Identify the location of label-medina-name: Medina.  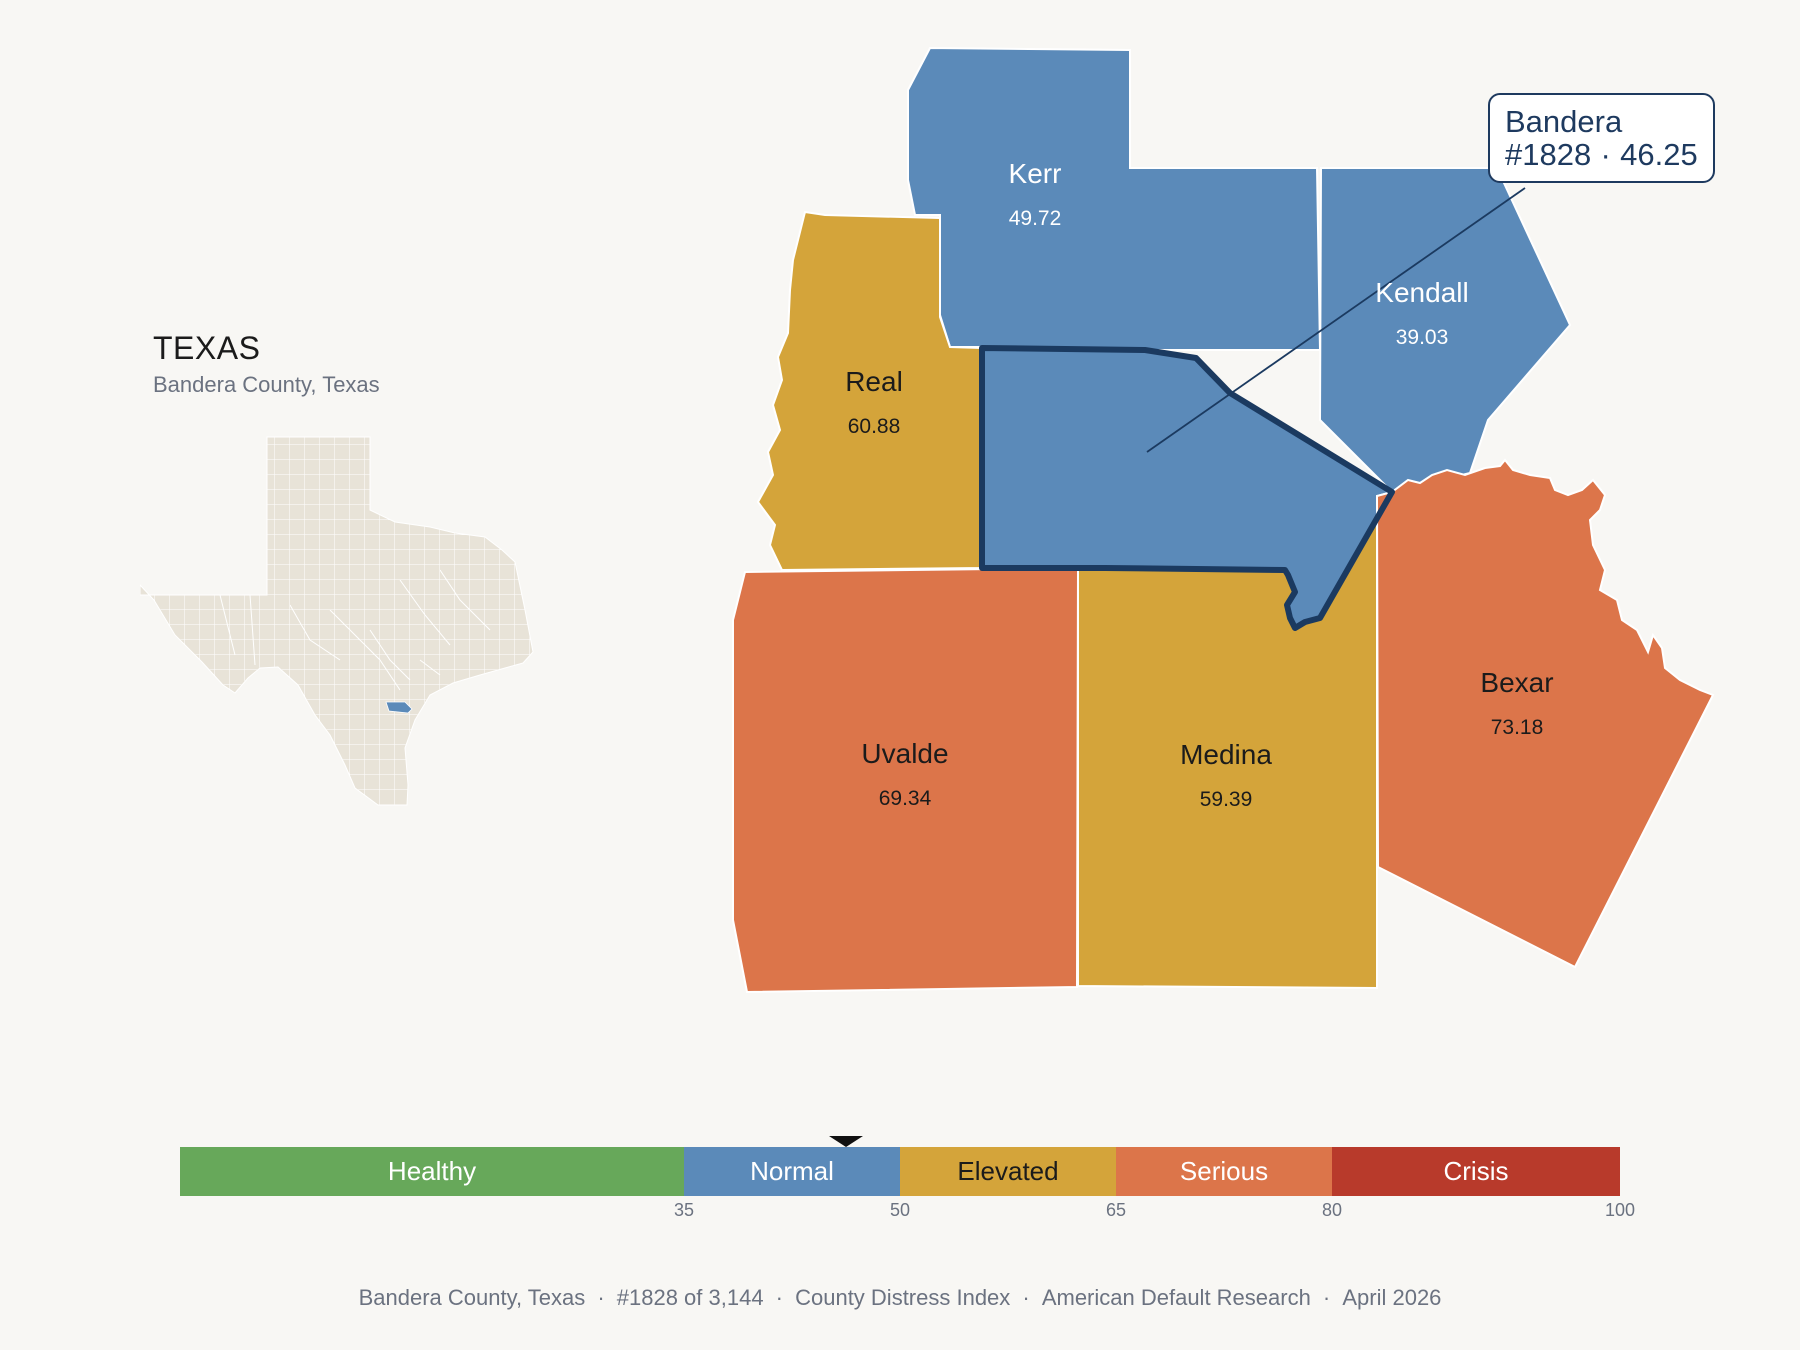
(1226, 754).